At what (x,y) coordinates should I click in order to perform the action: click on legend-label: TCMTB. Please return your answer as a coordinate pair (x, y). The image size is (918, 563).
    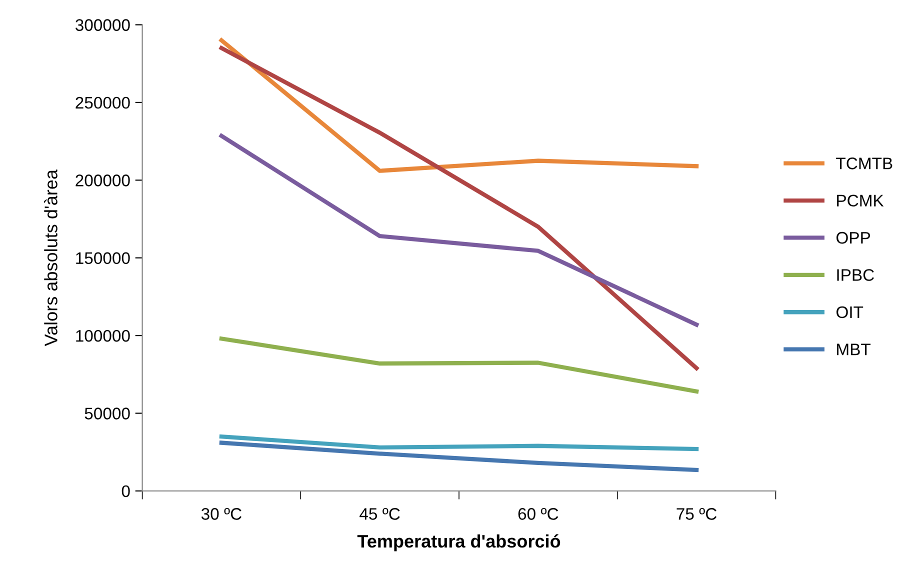
    Looking at the image, I should click on (864, 164).